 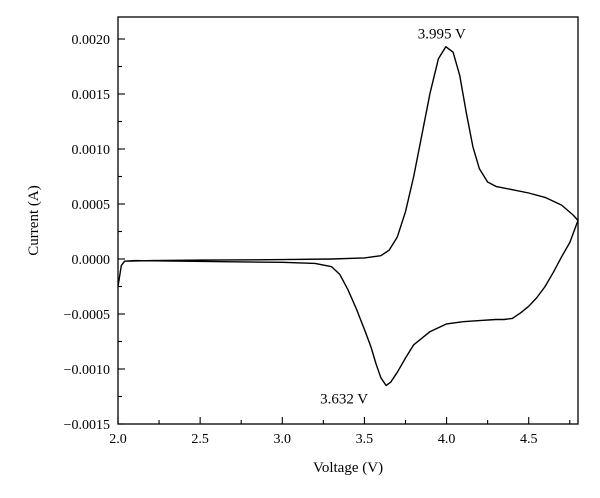 What do you see at coordinates (91, 205) in the screenshot?
I see `y-tick-label: 0.0005` at bounding box center [91, 205].